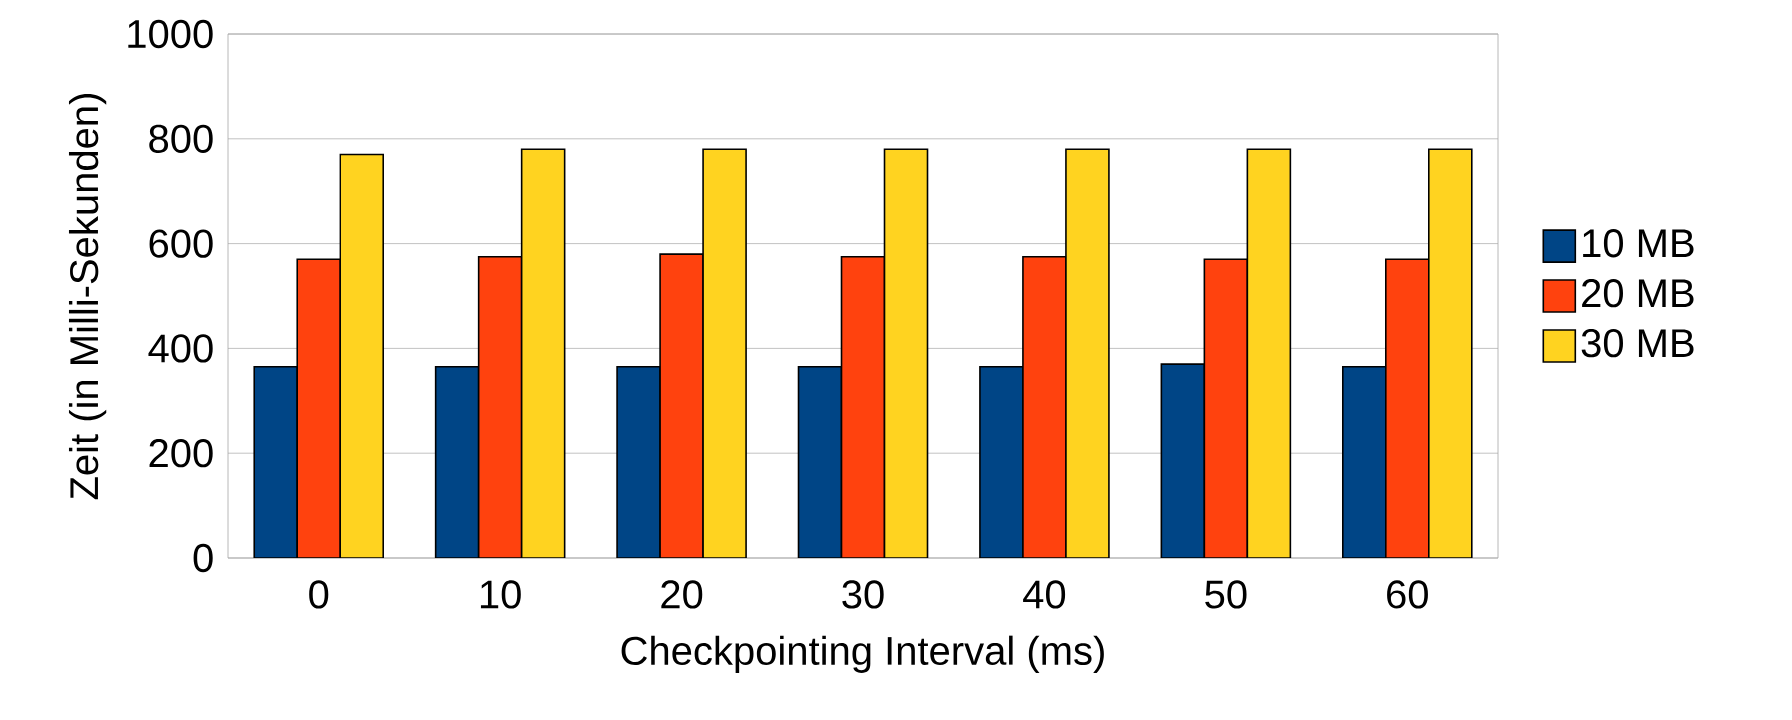  I want to click on y-tick-label: 600, so click(181, 243).